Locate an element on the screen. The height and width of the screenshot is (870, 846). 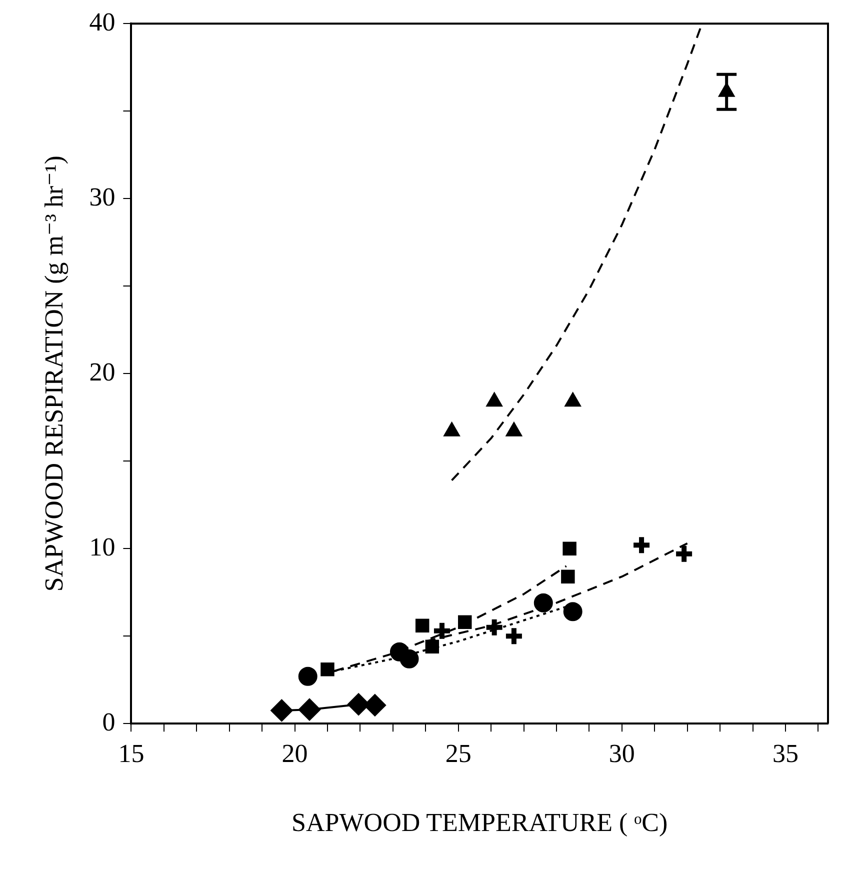
y-tick-label: 20 is located at coordinates (102, 371).